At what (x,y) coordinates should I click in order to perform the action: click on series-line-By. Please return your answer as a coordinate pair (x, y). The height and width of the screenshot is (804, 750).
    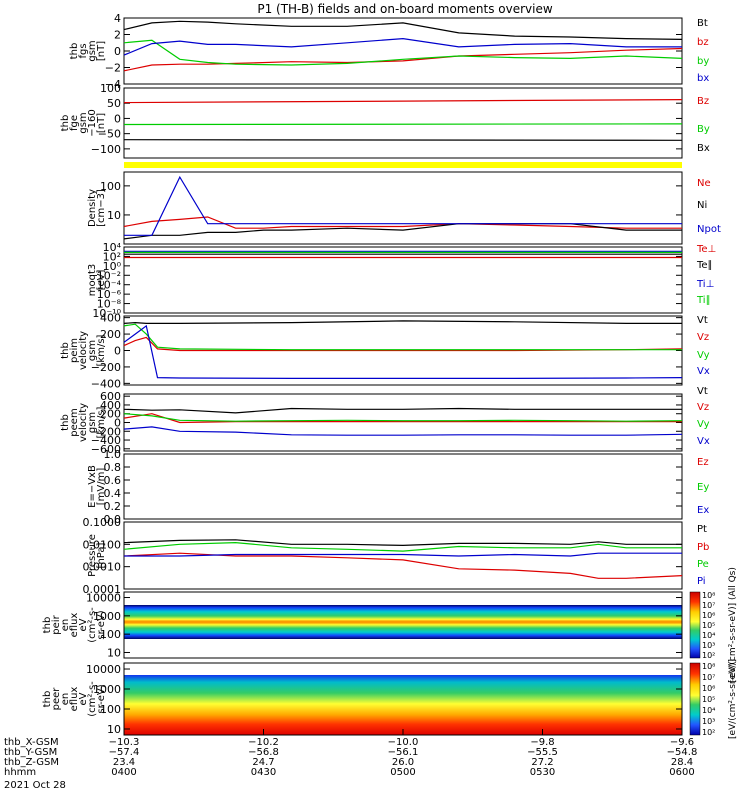
    Looking at the image, I should click on (403, 124).